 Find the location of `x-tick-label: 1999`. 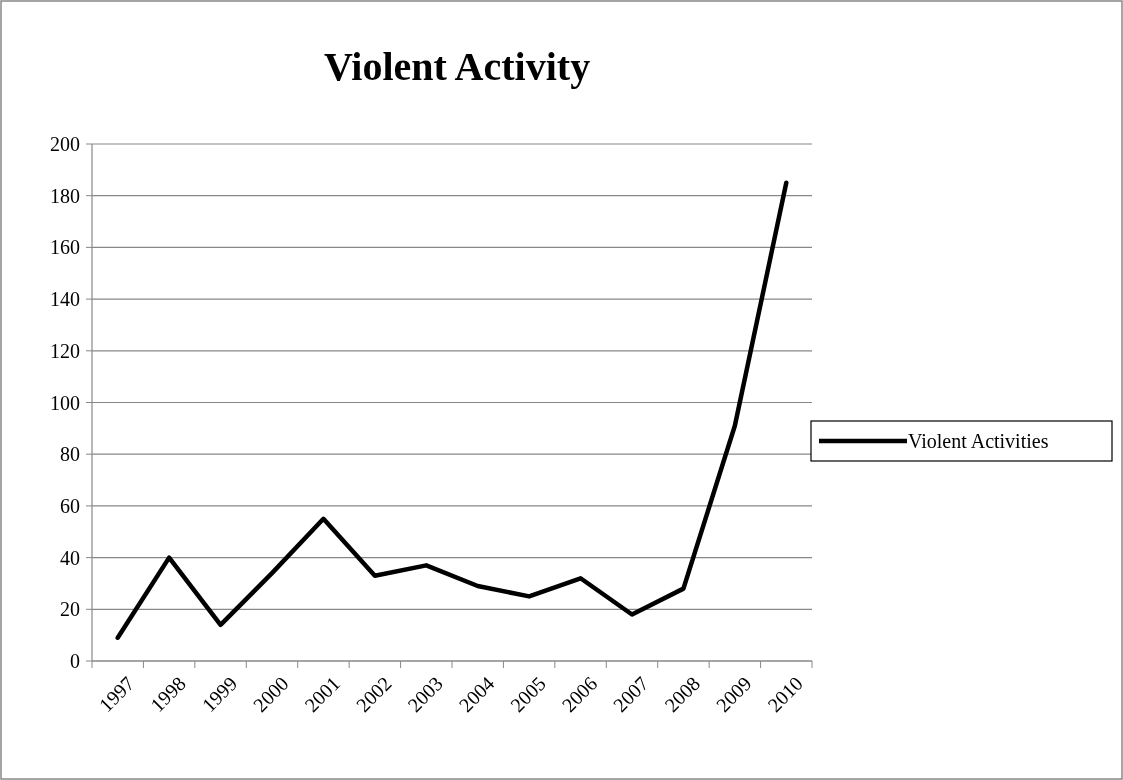

x-tick-label: 1999 is located at coordinates (219, 694).